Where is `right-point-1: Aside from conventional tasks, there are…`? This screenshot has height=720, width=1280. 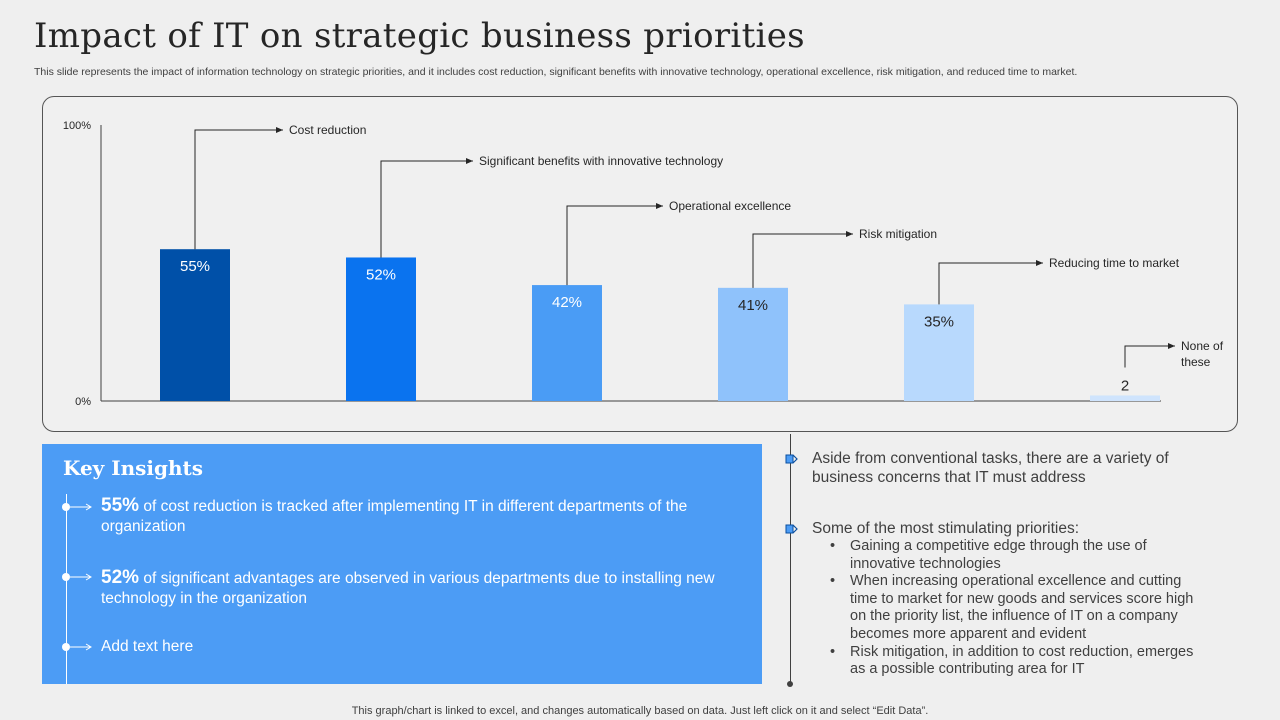
right-point-1: Aside from conventional tasks, there are… is located at coordinates (990, 468).